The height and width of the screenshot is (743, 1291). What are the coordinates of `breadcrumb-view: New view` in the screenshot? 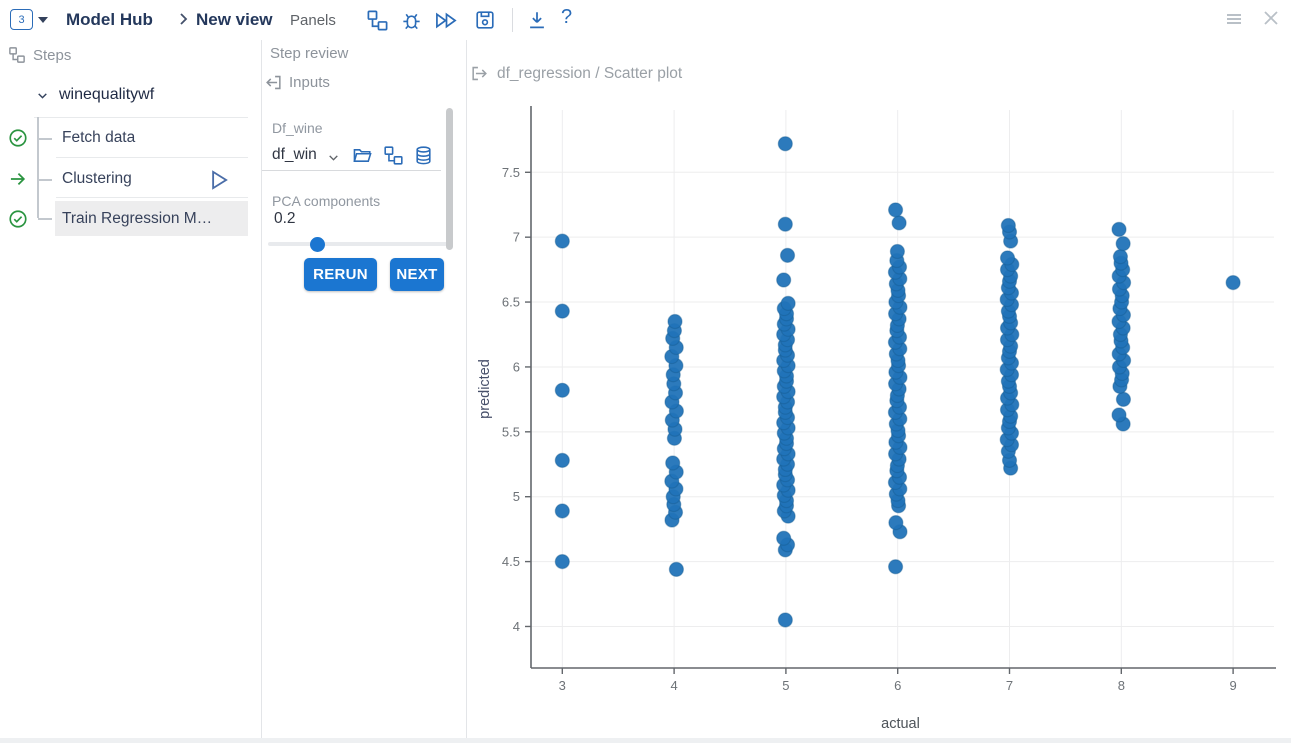 It's located at (234, 19).